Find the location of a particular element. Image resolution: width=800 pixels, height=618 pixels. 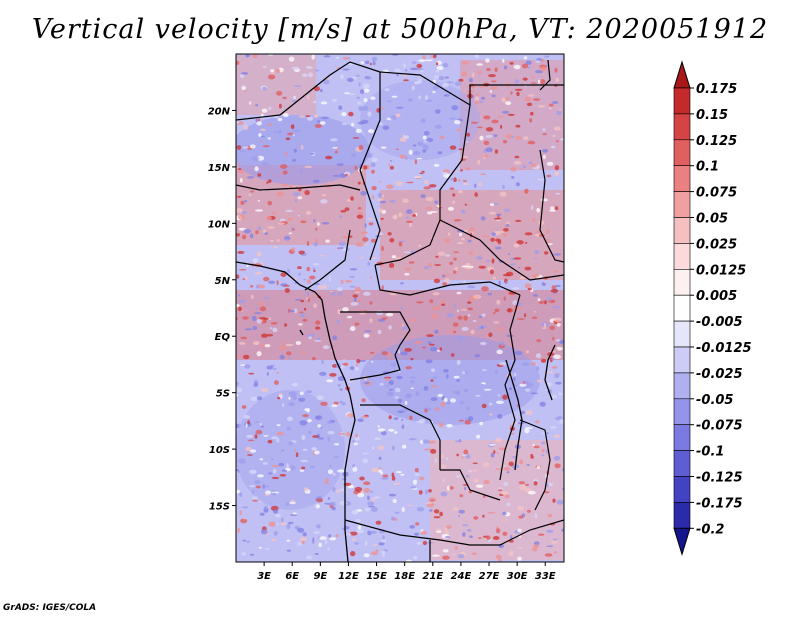

island-bioko is located at coordinates (301, 332).